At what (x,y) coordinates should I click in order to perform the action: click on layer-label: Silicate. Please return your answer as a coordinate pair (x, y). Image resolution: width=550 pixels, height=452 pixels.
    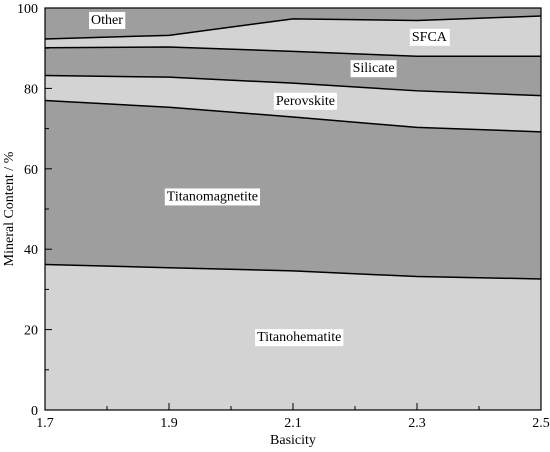
    Looking at the image, I should click on (374, 68).